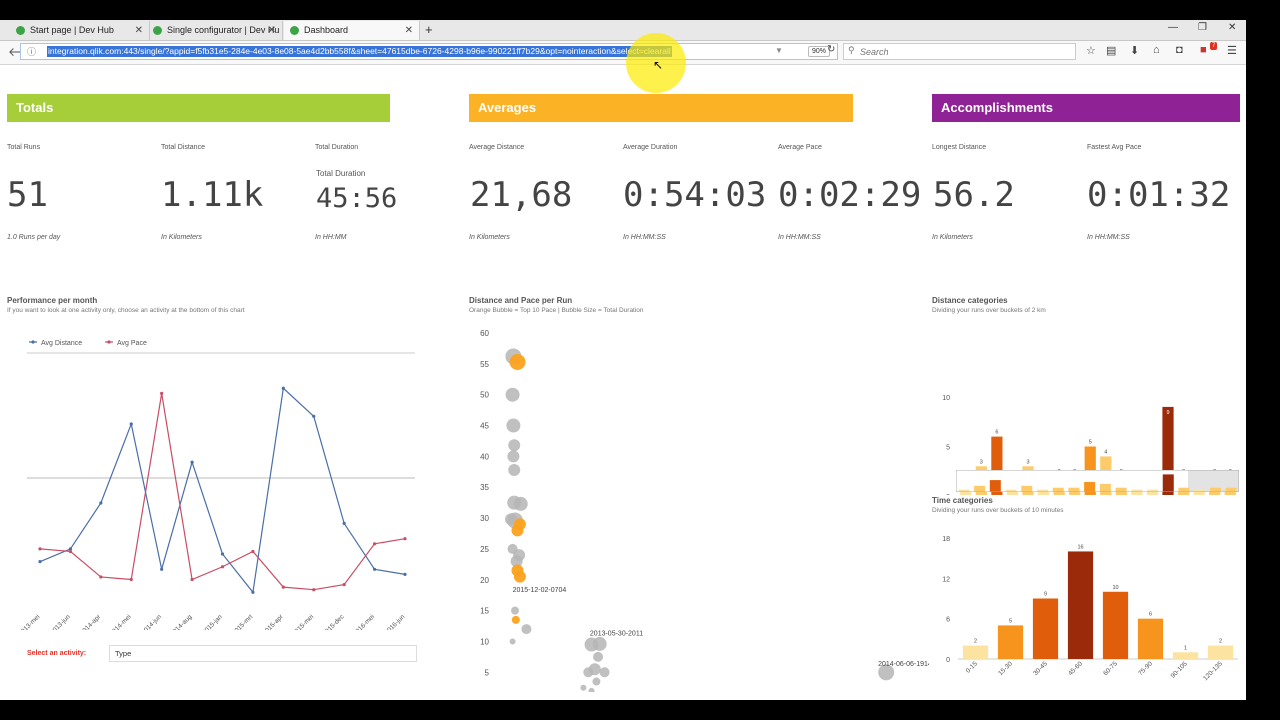 This screenshot has height=720, width=1280. Describe the element at coordinates (540, 590) in the screenshot. I see `run-annotation: 2015-12-02-0704` at that location.